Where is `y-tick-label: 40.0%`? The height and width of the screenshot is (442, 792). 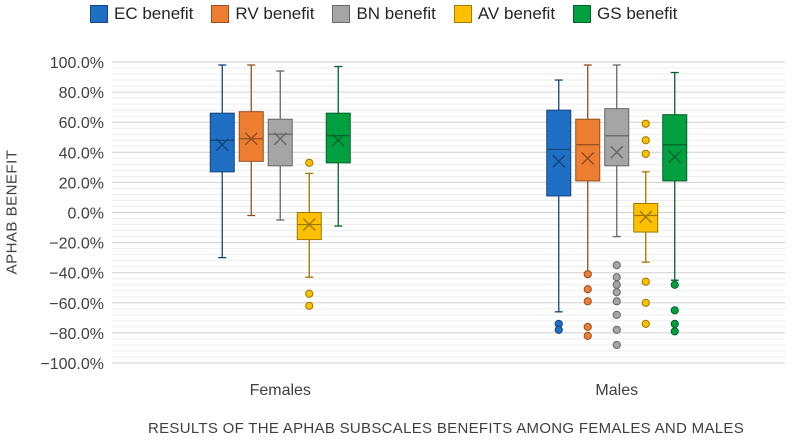 y-tick-label: 40.0% is located at coordinates (81, 153).